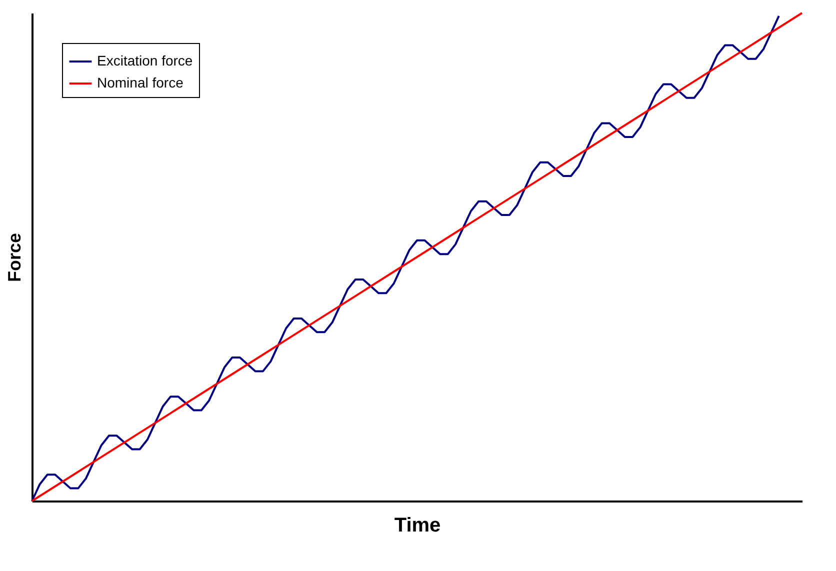  Describe the element at coordinates (14, 257) in the screenshot. I see `y-axis-title: Force` at that location.